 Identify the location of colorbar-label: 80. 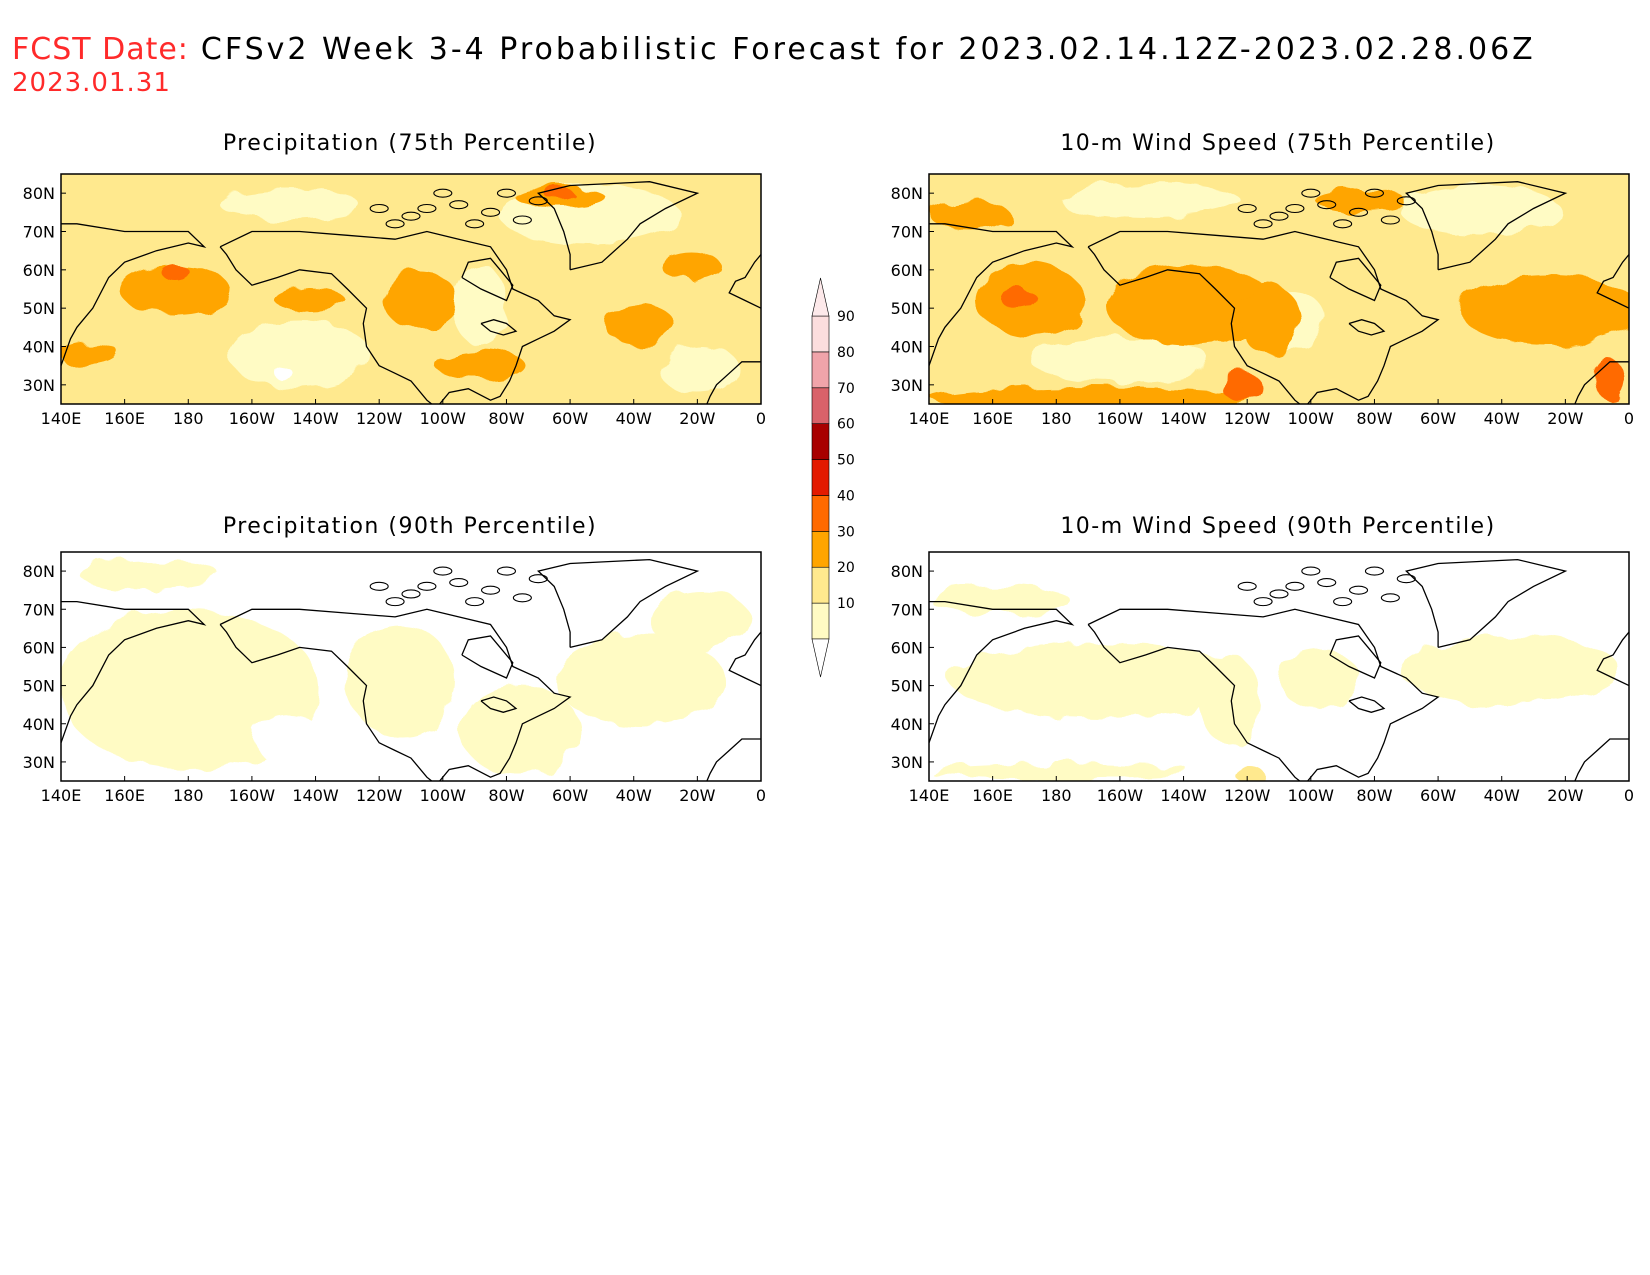
(846, 353).